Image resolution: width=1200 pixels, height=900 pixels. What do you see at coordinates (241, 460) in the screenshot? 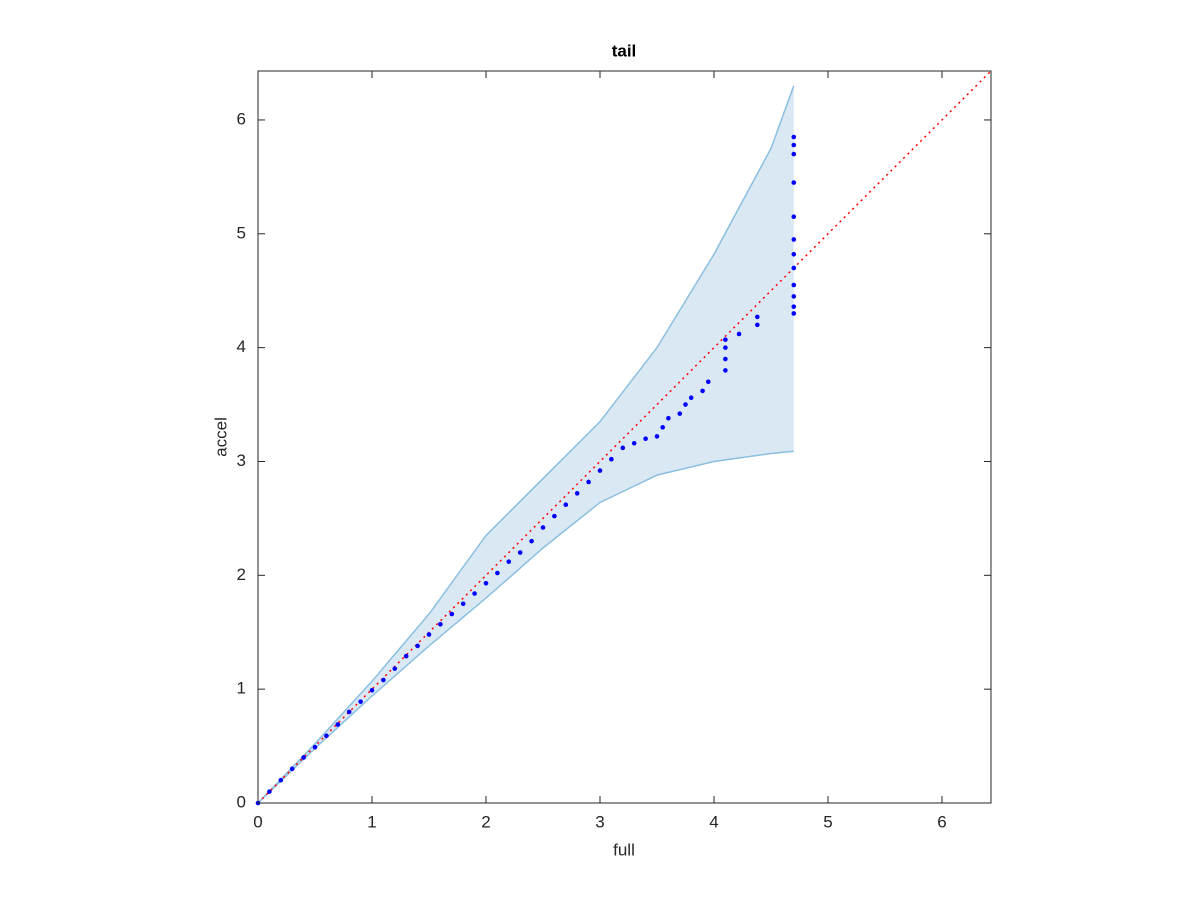
I see `y-tick-label: 3` at bounding box center [241, 460].